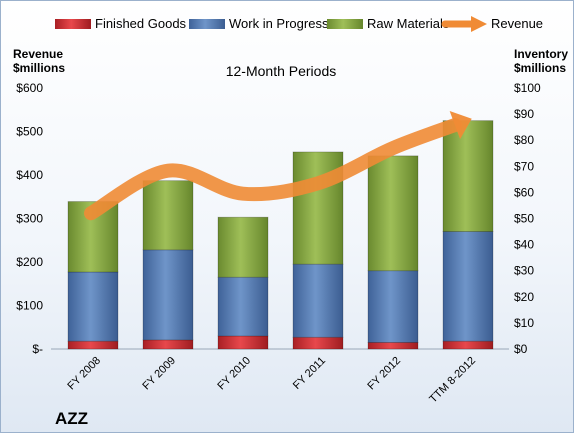 Image resolution: width=574 pixels, height=434 pixels. I want to click on left-axis-title-line2: $millions, so click(39, 68).